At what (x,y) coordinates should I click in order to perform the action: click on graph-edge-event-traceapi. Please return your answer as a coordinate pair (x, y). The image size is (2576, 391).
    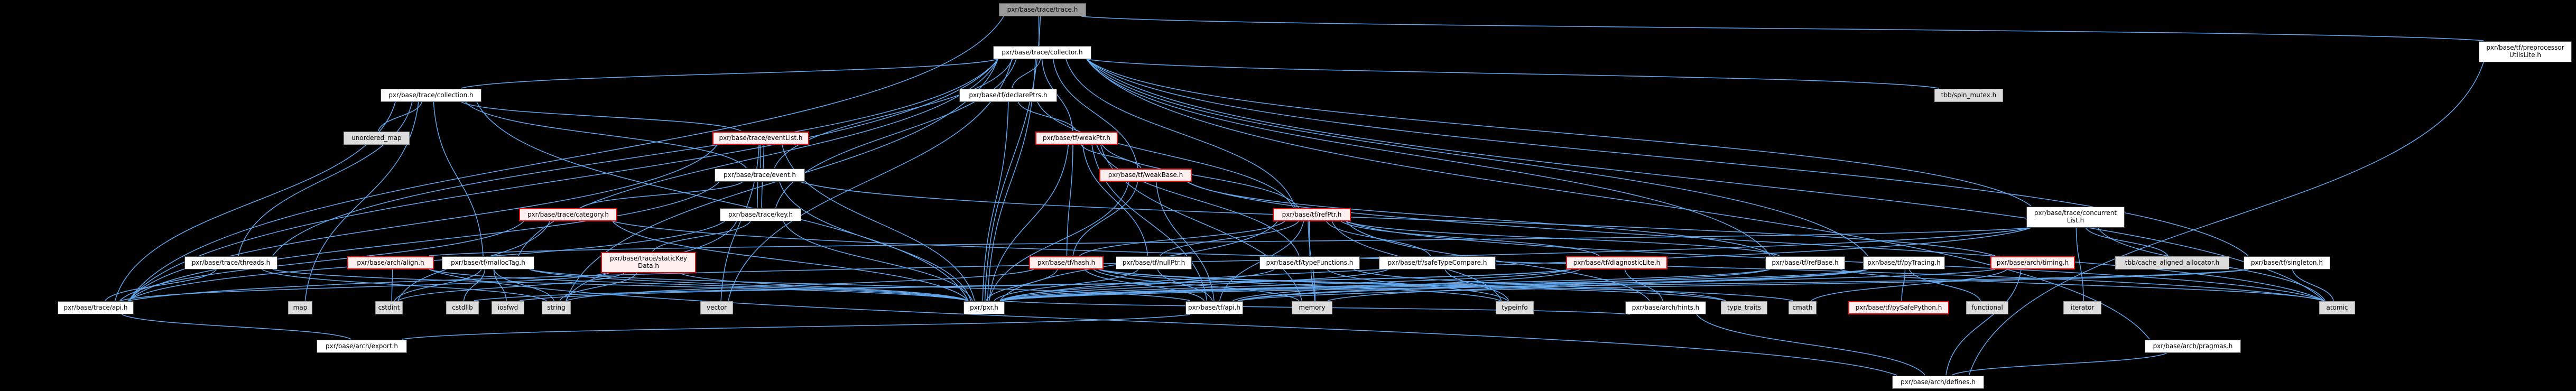
    Looking at the image, I should click on (424, 241).